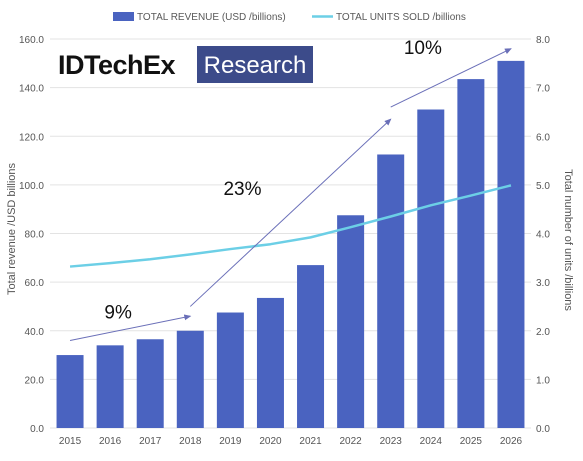 This screenshot has height=461, width=583. I want to click on x-tick-label: 2022, so click(351, 441).